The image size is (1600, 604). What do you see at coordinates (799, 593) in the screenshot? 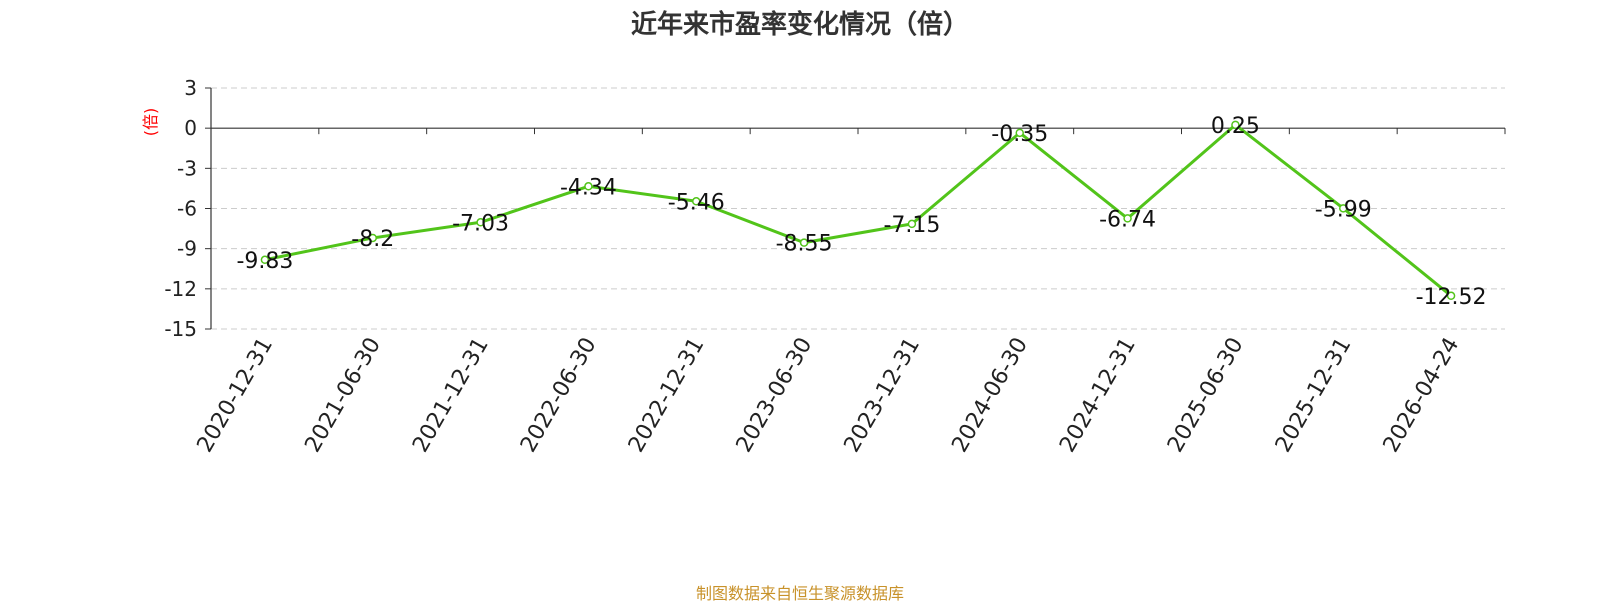
I see `source-note: 制图数据来自恒生聚源数据库` at bounding box center [799, 593].